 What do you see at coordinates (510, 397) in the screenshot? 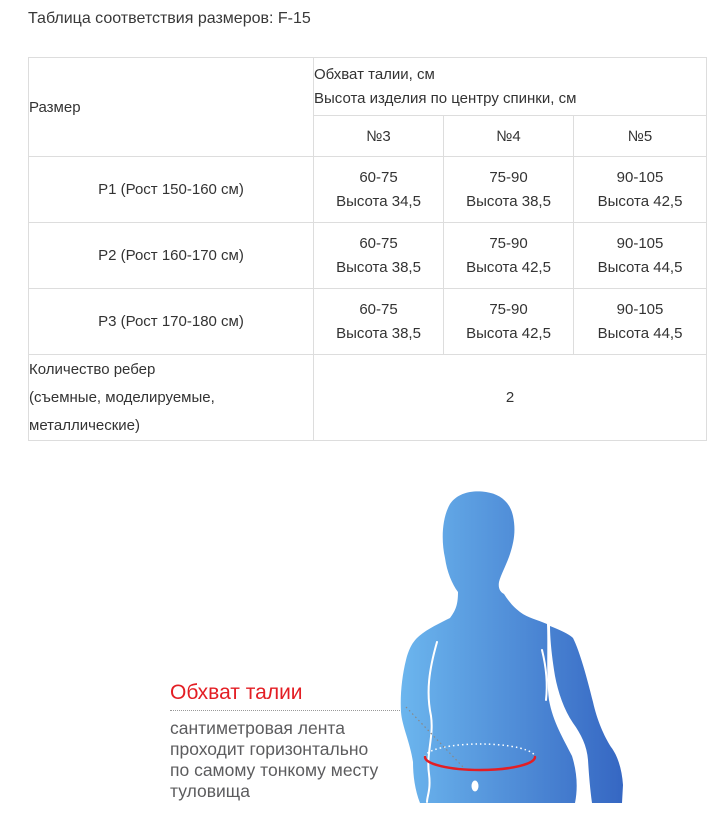
I see `ribs-count-value: 2` at bounding box center [510, 397].